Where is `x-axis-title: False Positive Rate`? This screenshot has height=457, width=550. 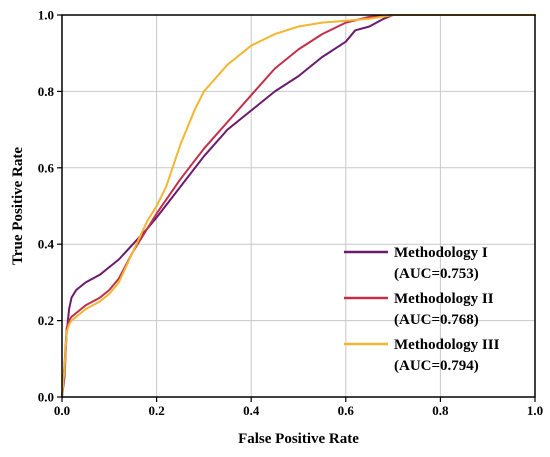 x-axis-title: False Positive Rate is located at coordinates (298, 439).